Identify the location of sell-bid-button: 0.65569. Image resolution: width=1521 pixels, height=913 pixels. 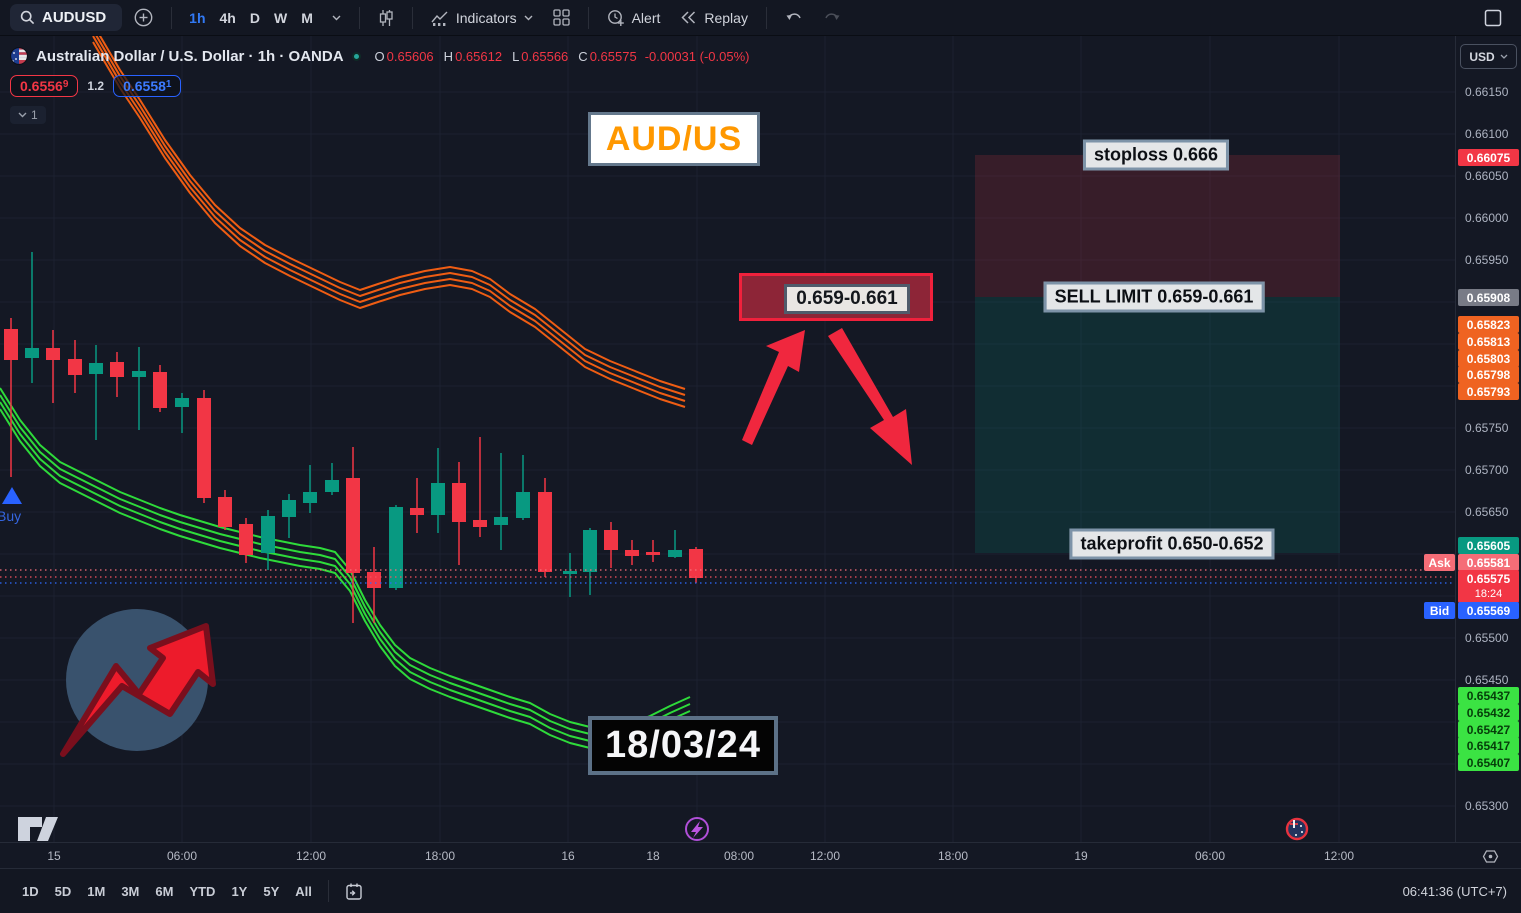
(44, 86).